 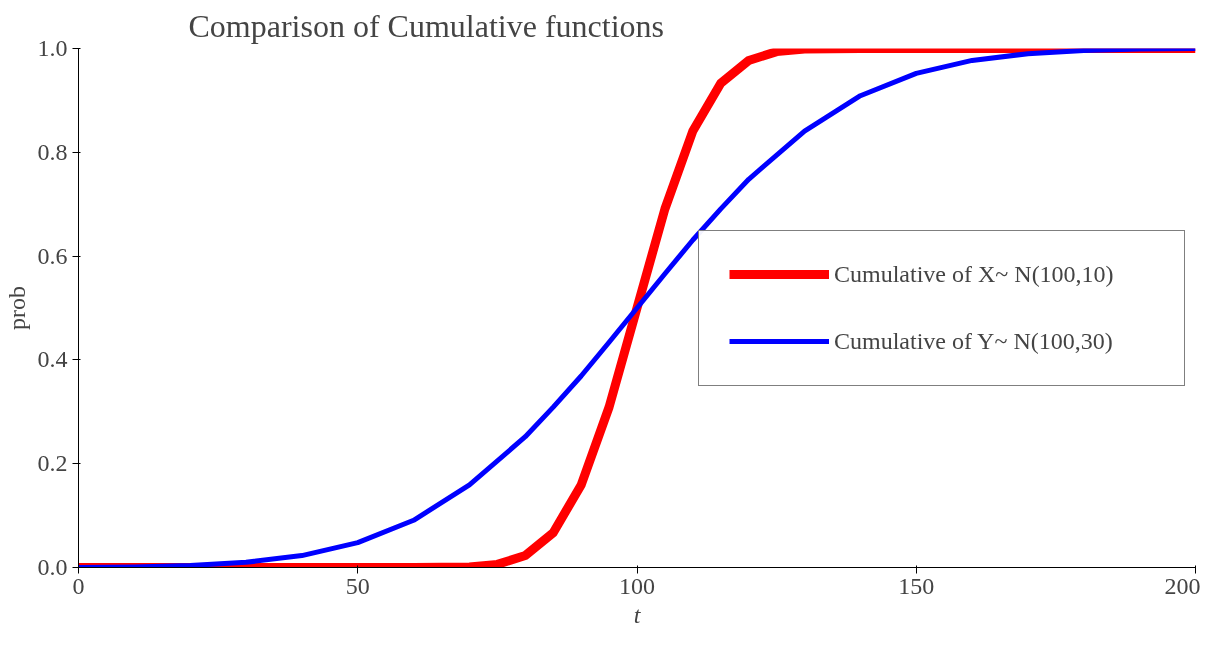 I want to click on y-tick-label: 0.8, so click(x=52, y=151).